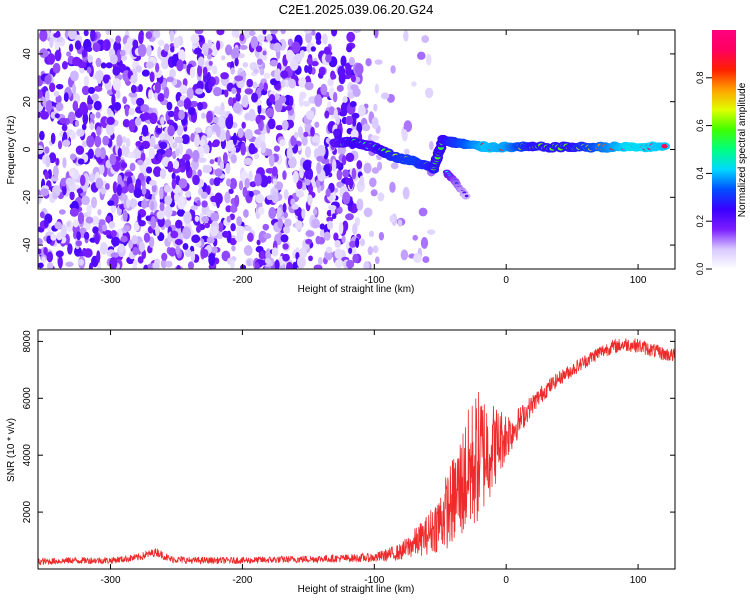 The width and height of the screenshot is (750, 600). Describe the element at coordinates (242, 580) in the screenshot. I see `snr-x-tick-label: -200` at that location.